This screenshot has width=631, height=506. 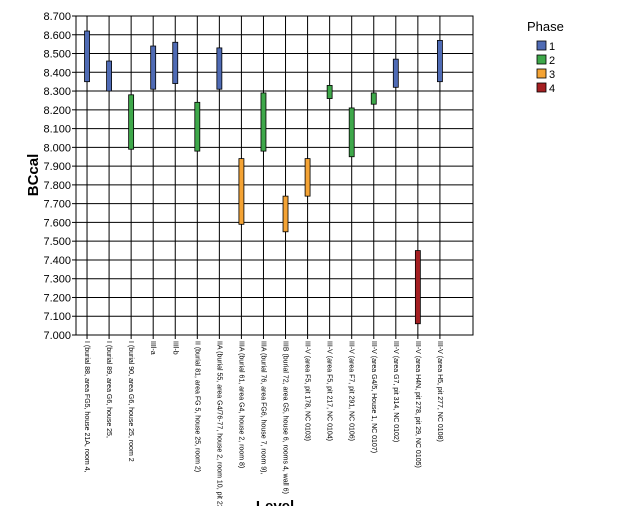 What do you see at coordinates (57, 167) in the screenshot?
I see `y-tick-label: 7.900` at bounding box center [57, 167].